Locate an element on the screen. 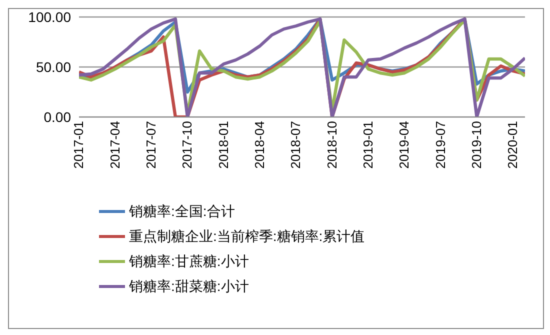  legend-label: 销糖率:甘蔗糖:小计 is located at coordinates (189, 261).